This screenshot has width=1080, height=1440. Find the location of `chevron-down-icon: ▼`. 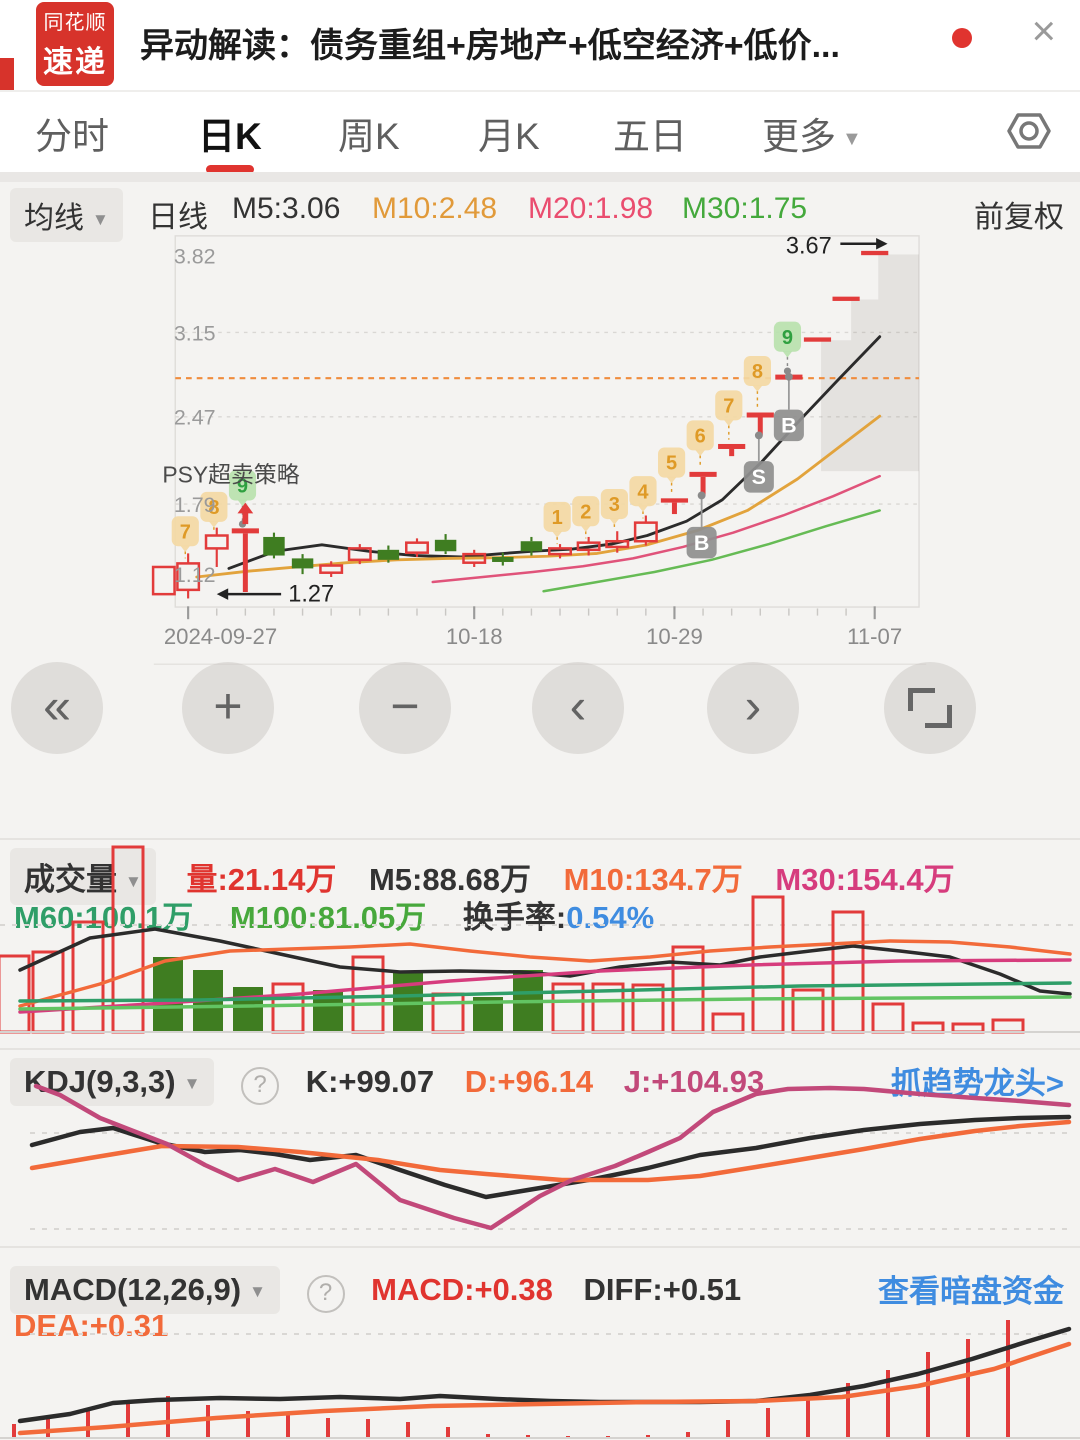

chevron-down-icon: ▼ is located at coordinates (100, 220).